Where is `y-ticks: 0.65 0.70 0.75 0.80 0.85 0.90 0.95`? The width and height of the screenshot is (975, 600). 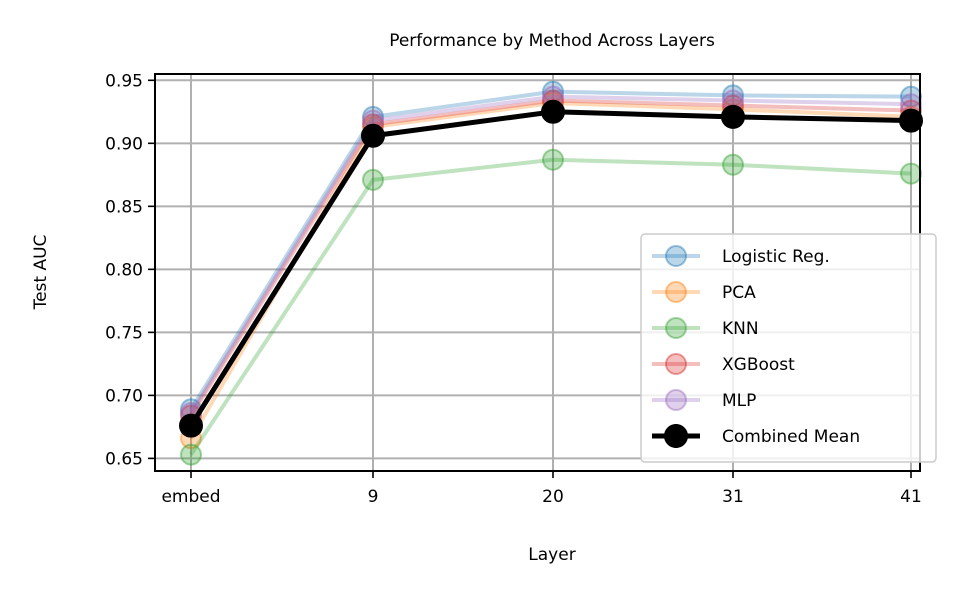
y-ticks: 0.65 0.70 0.75 0.80 0.85 0.90 0.95 is located at coordinates (130, 270).